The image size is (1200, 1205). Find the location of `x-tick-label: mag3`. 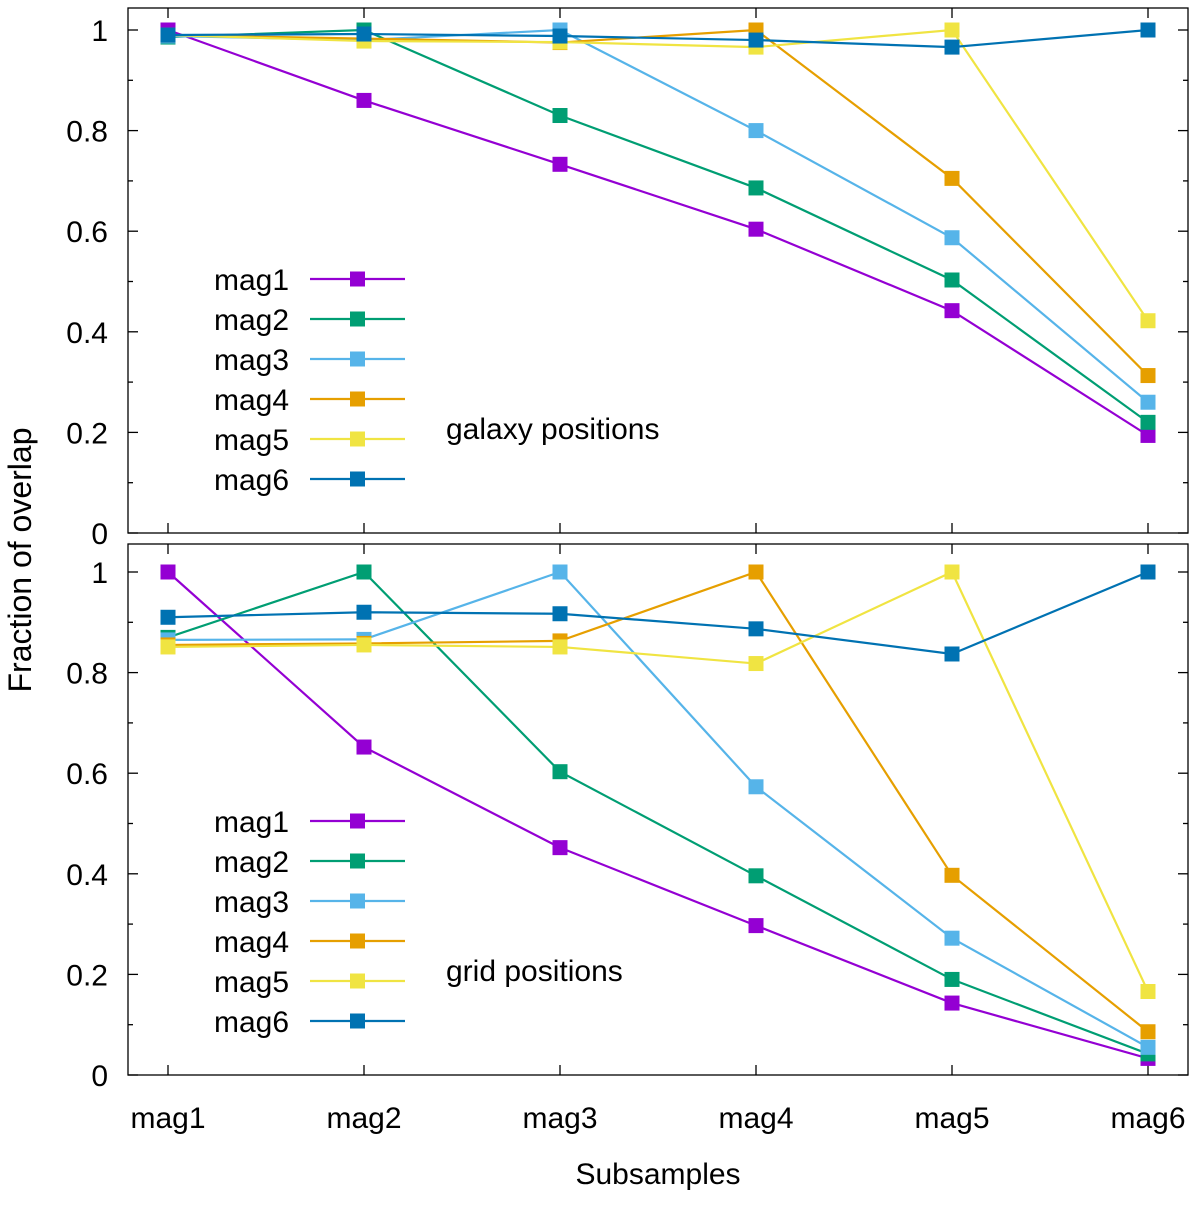

x-tick-label: mag3 is located at coordinates (559, 1118).